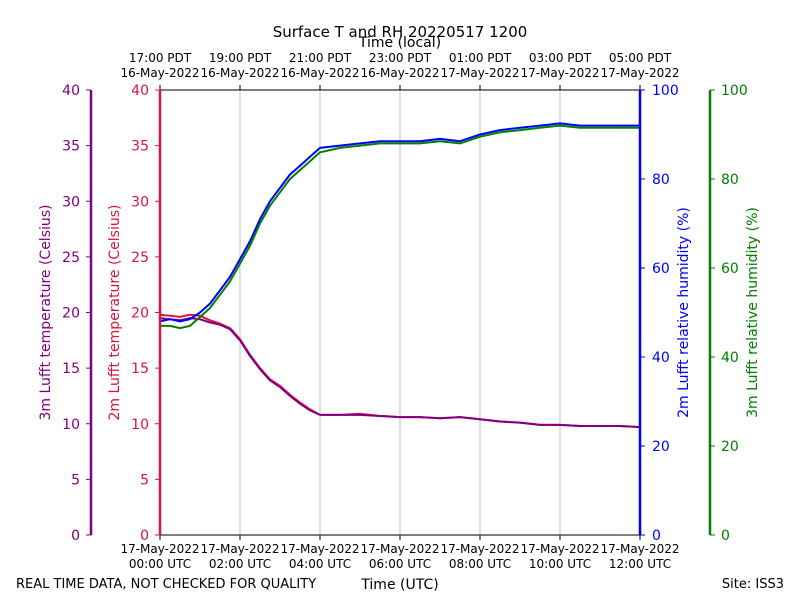 Image resolution: width=800 pixels, height=600 pixels. What do you see at coordinates (661, 358) in the screenshot?
I see `y-tick-label-rh2: 40` at bounding box center [661, 358].